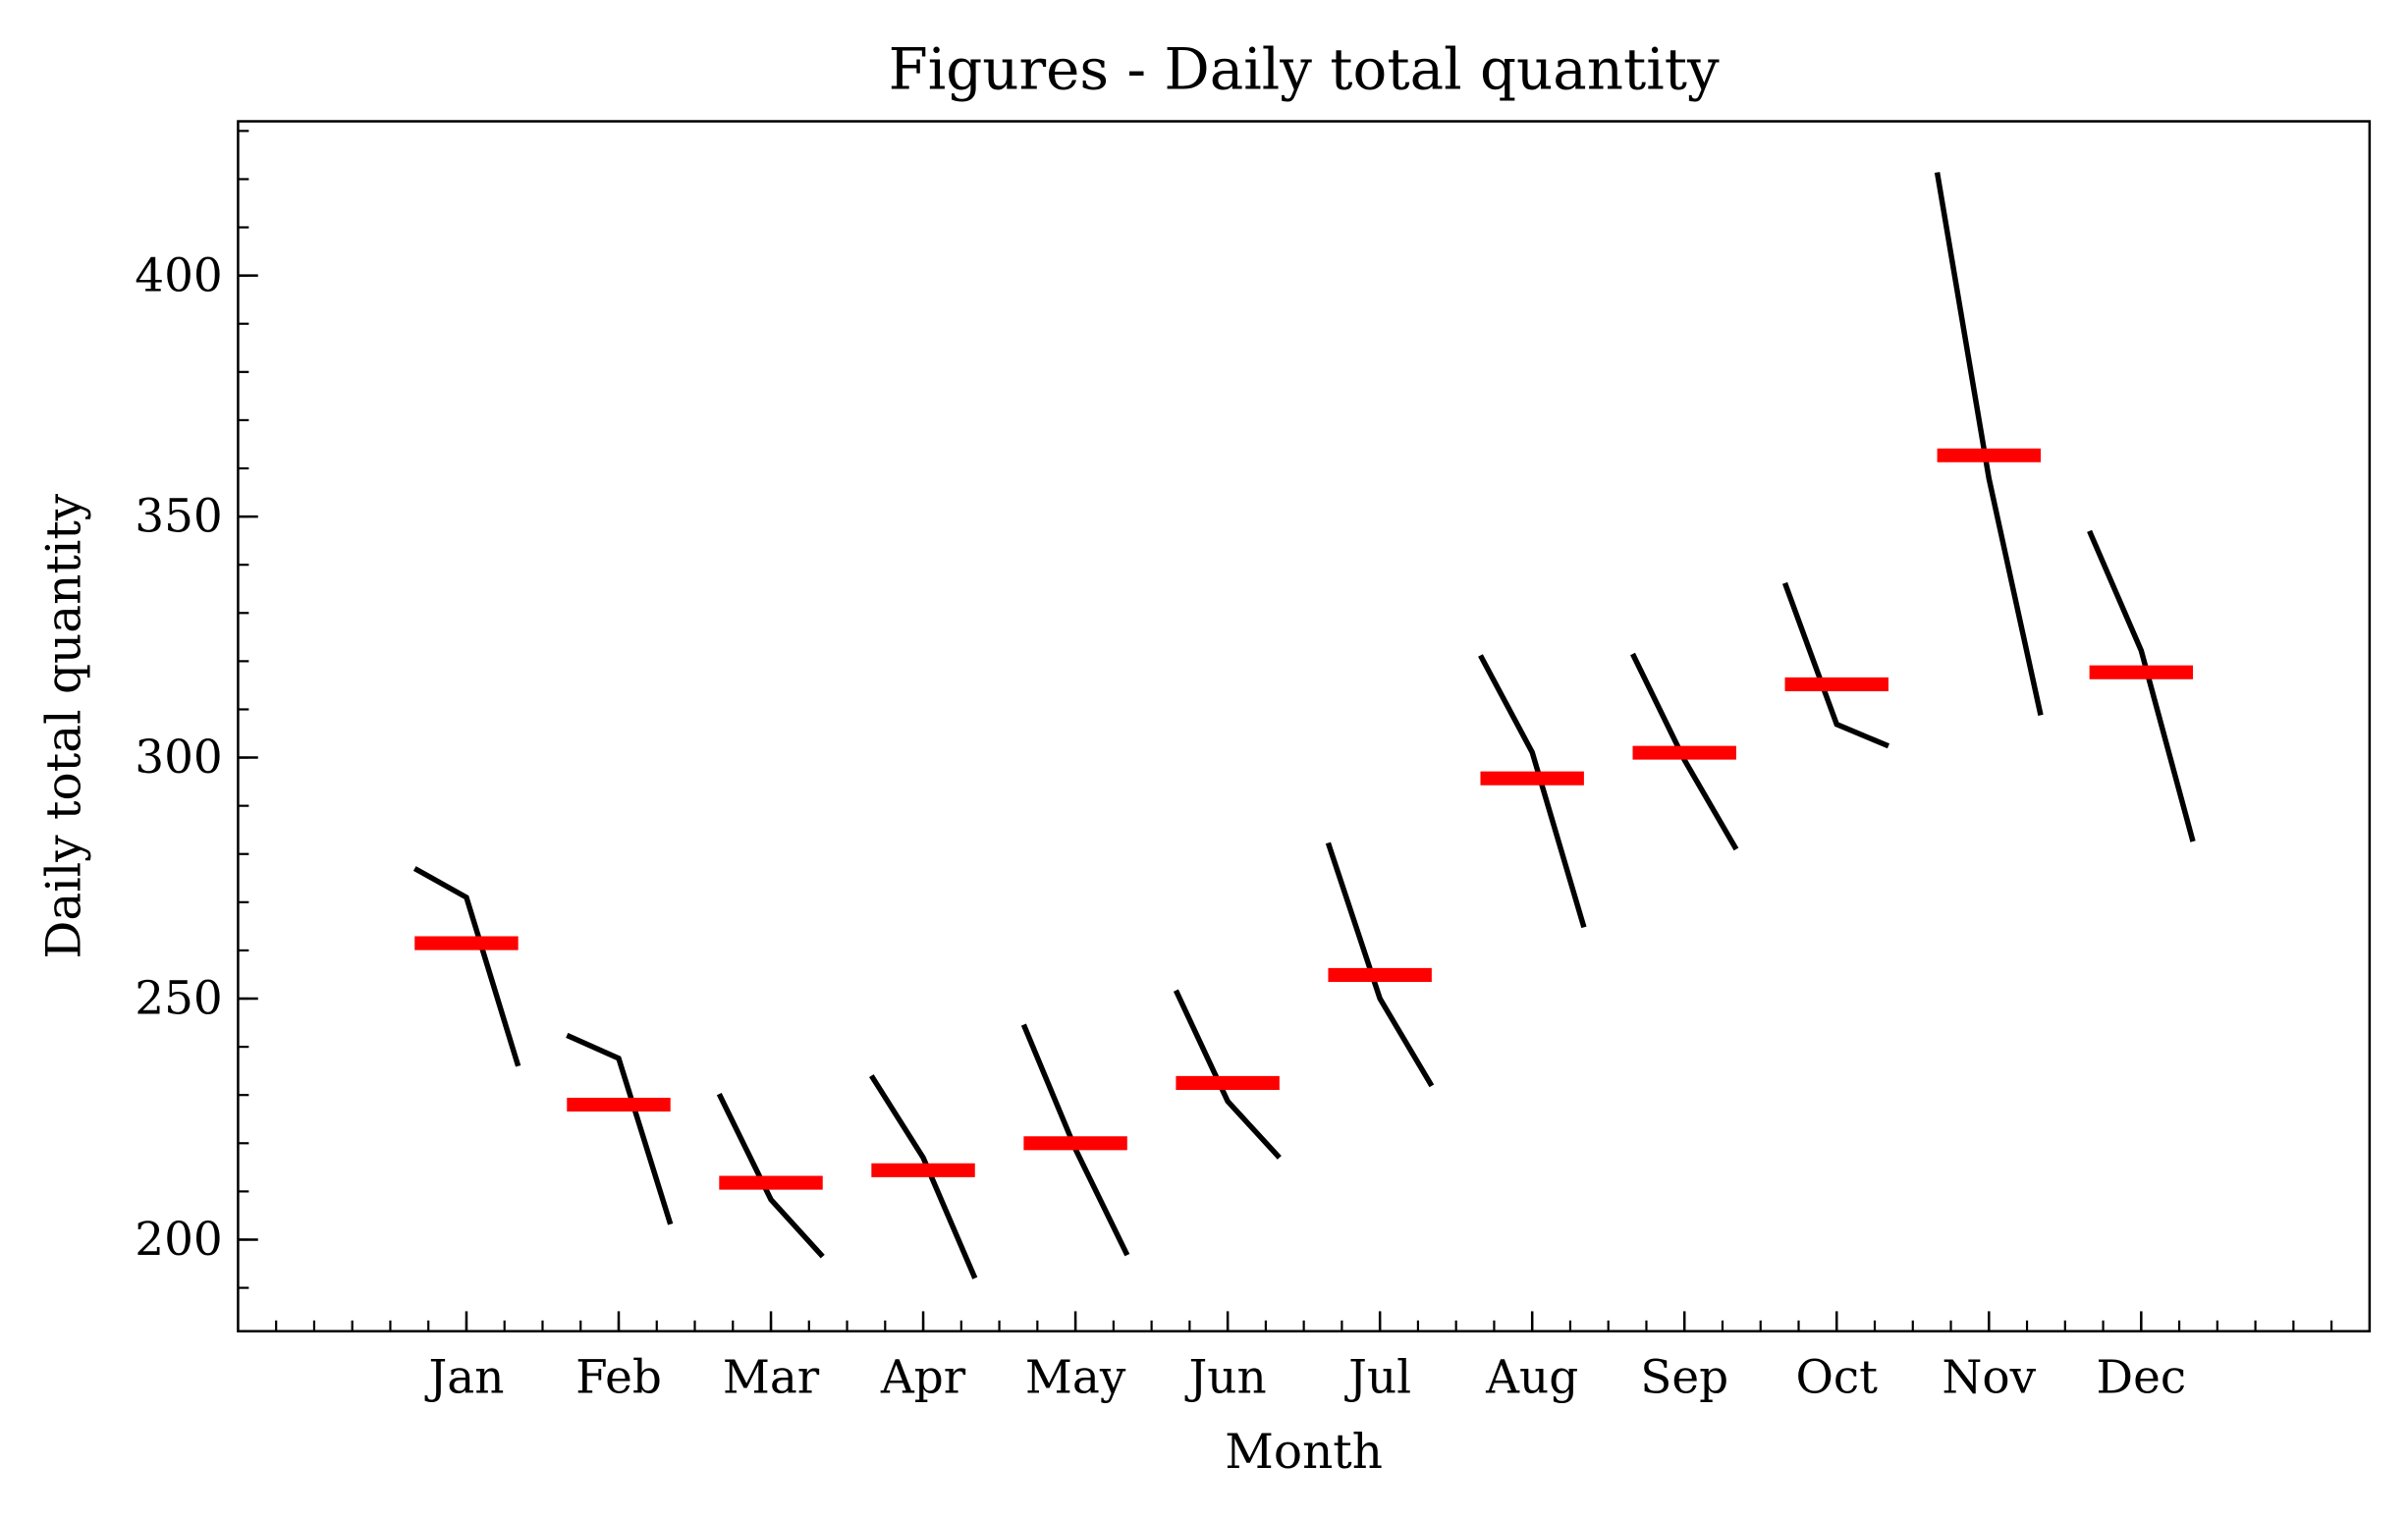 Image resolution: width=2408 pixels, height=1519 pixels. I want to click on x-tick-label: Oct, so click(1836, 1377).